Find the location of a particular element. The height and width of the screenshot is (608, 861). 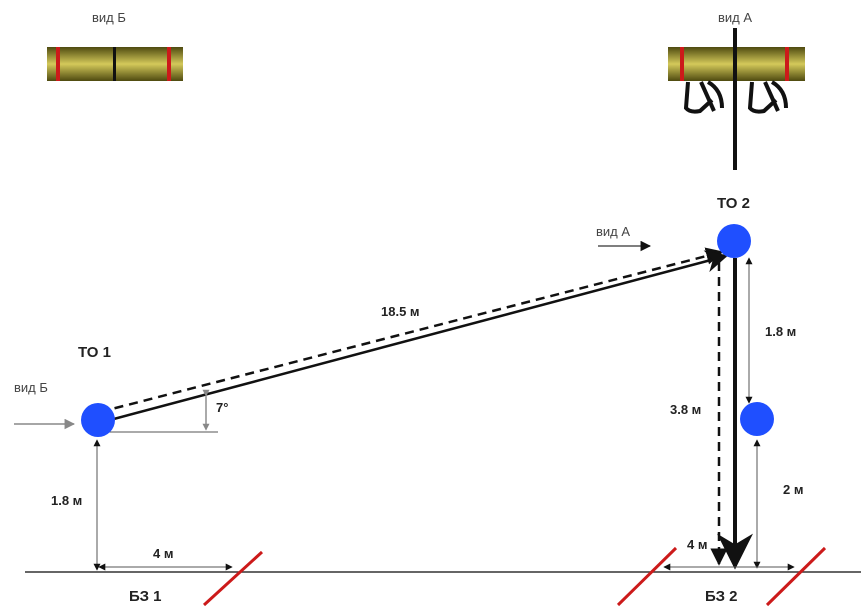

zone-marker-bz2-right is located at coordinates (796, 576).